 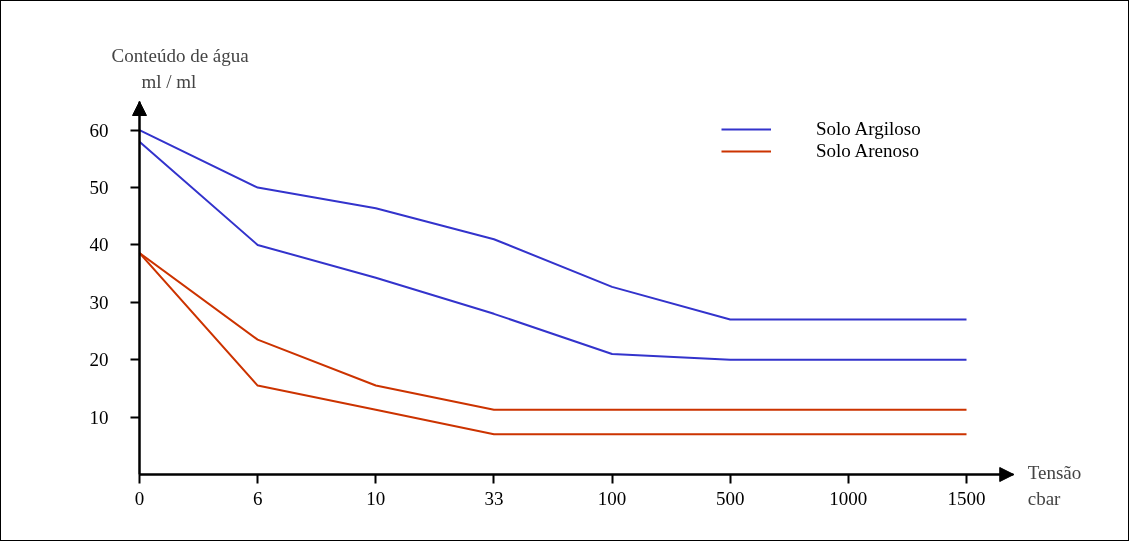 What do you see at coordinates (180, 68) in the screenshot?
I see `y-axis-title: Conteúdo de água ml / ml` at bounding box center [180, 68].